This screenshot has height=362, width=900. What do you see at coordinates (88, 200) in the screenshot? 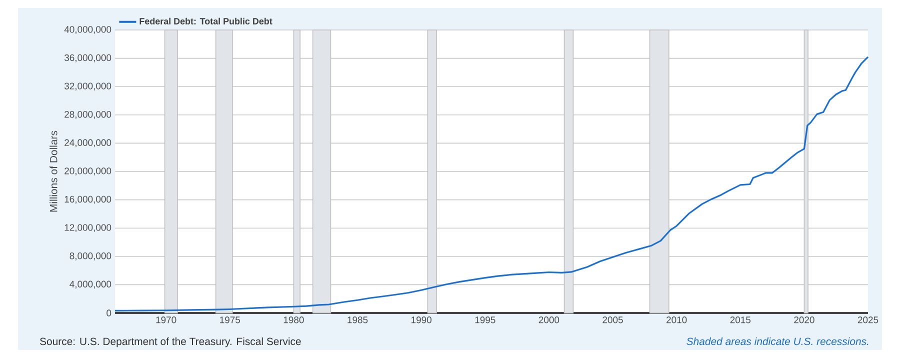
I see `y-tick-label: 16,000,000` at bounding box center [88, 200].